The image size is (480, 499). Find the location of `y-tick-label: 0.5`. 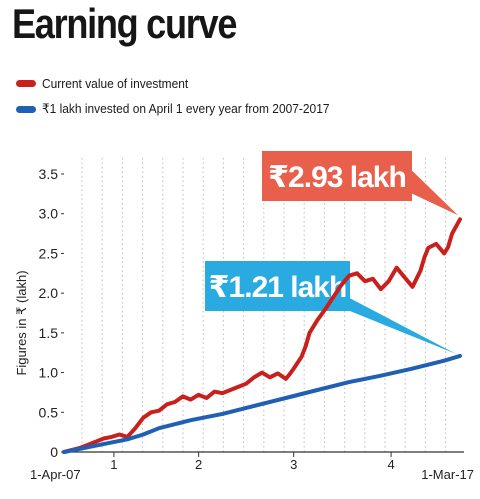

y-tick-label: 0.5 is located at coordinates (49, 412).